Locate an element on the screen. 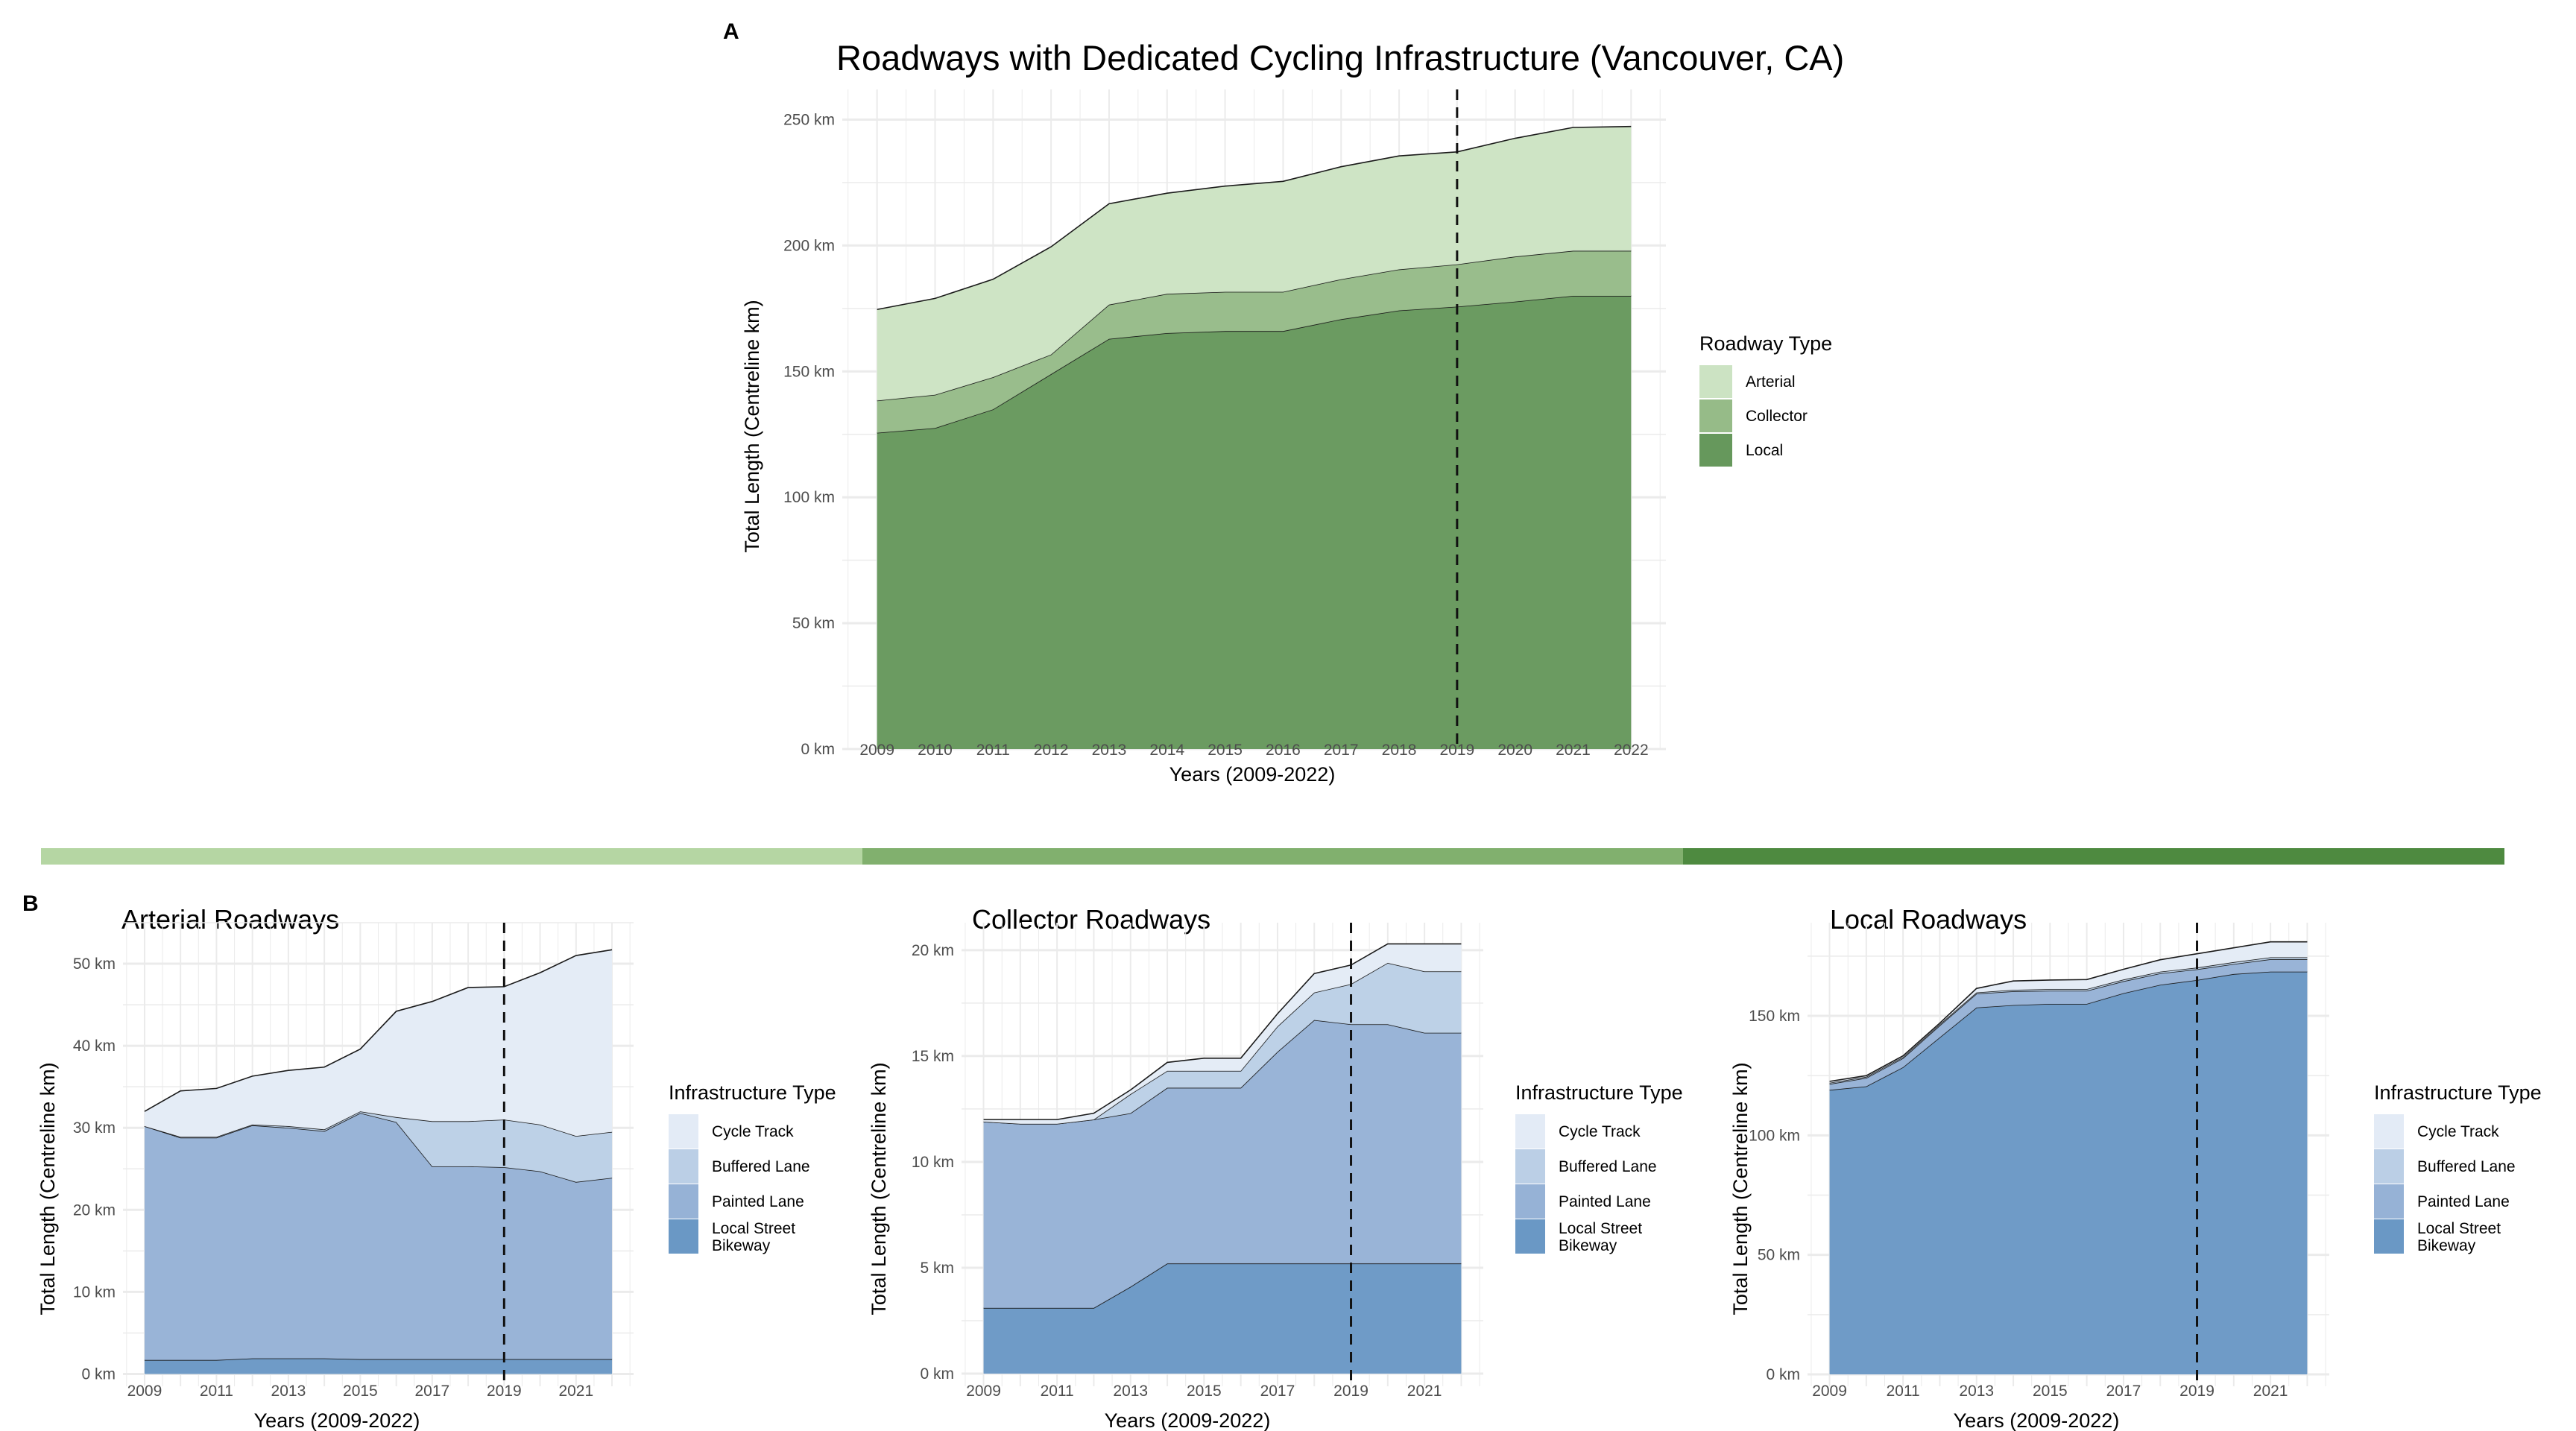  area-arterial is located at coordinates (1254, 263).